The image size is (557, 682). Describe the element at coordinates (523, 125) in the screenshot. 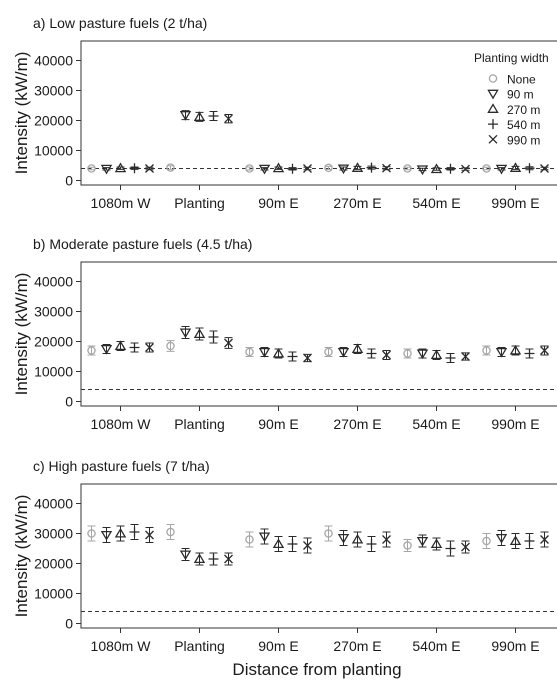

I see `legend-label: 540 m` at that location.